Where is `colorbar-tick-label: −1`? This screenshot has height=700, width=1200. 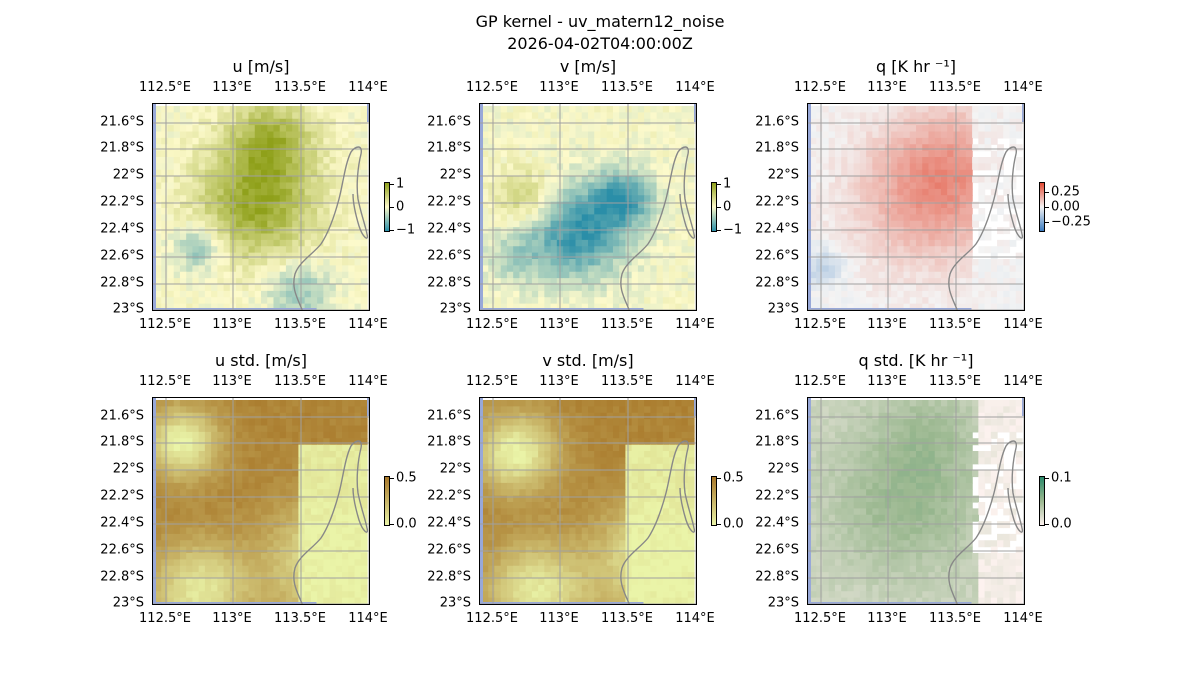
colorbar-tick-label: −1 is located at coordinates (406, 230).